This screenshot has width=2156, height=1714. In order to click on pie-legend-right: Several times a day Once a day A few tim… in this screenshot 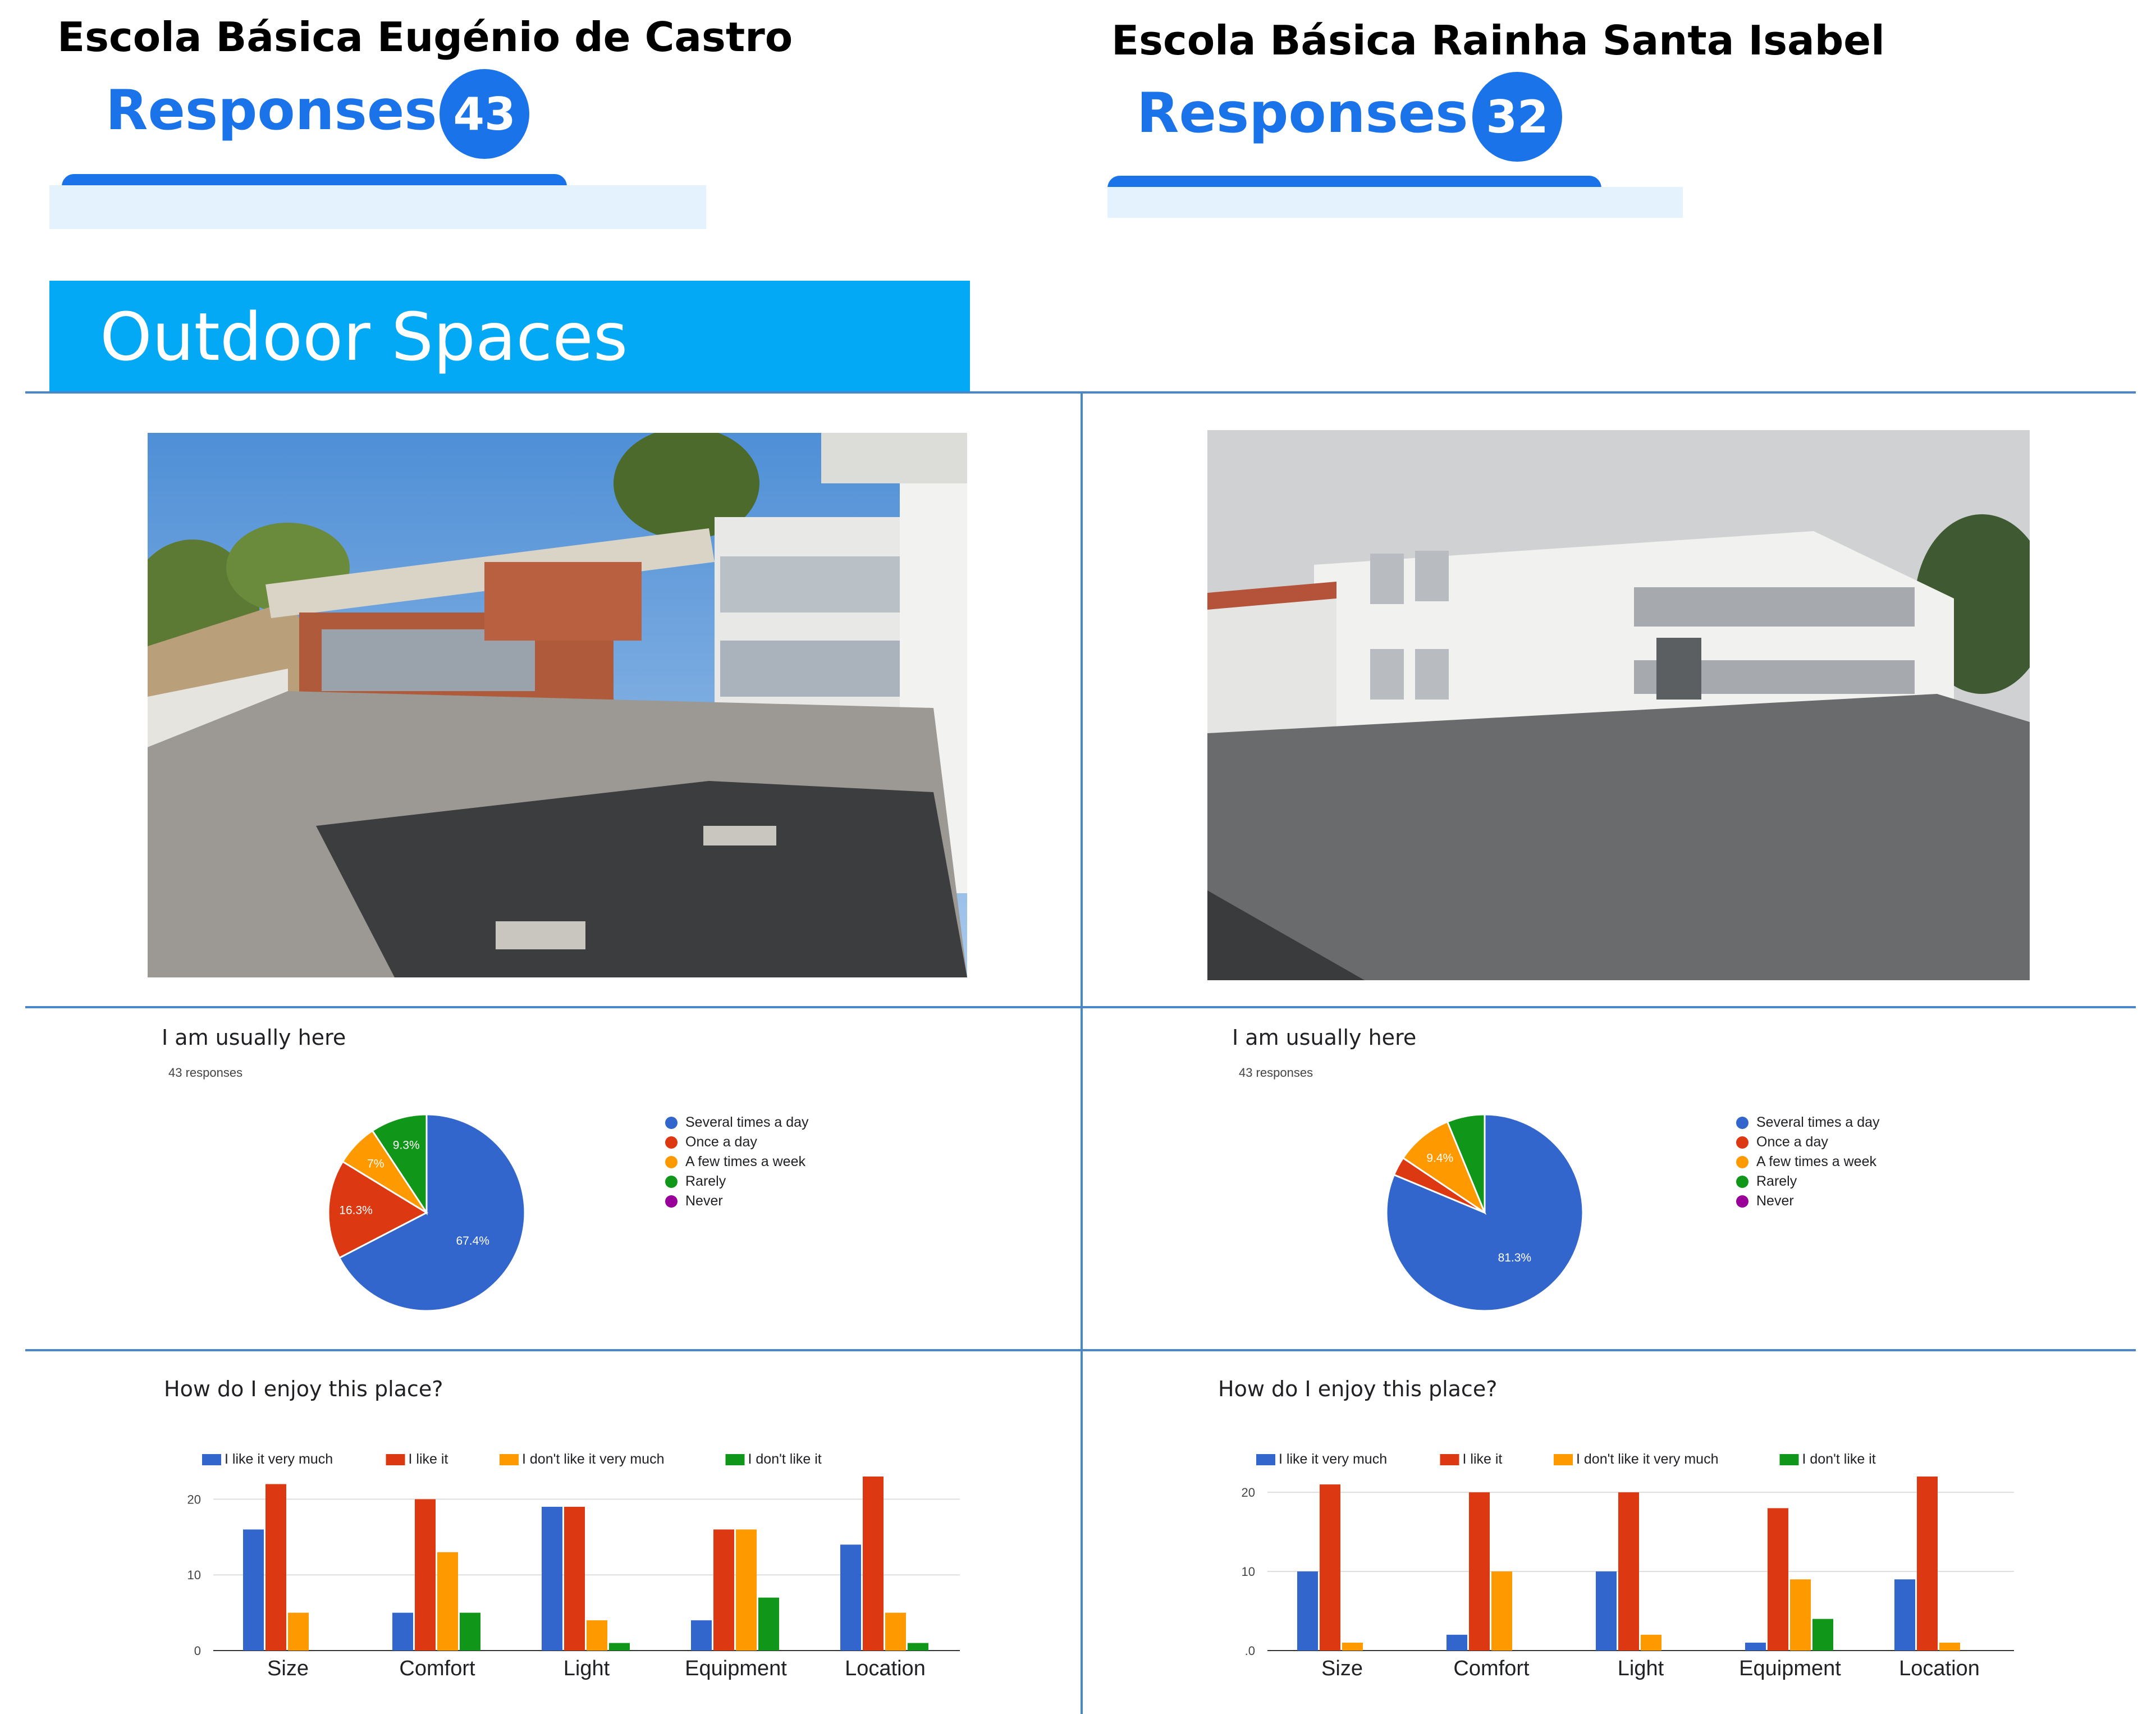, I will do `click(1837, 1164)`.